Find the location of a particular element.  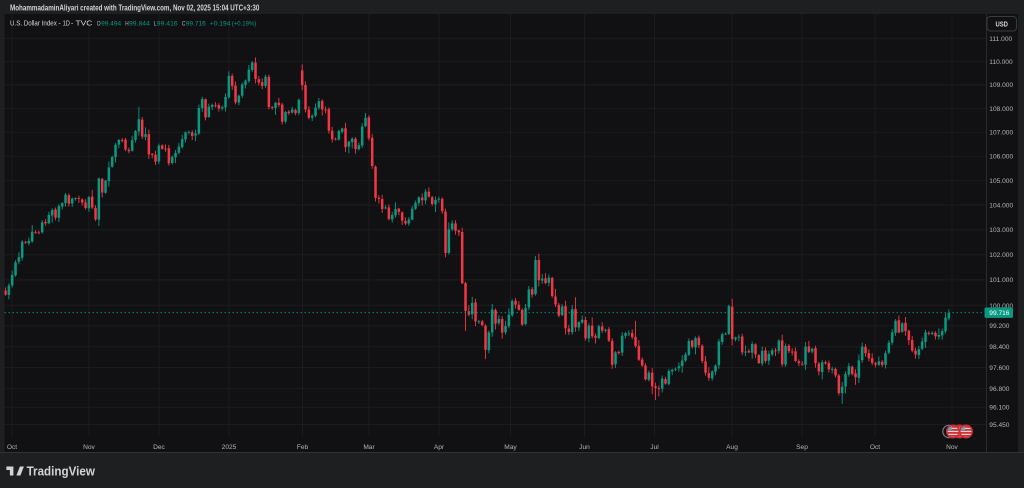

svg-text: 101.000 is located at coordinates (1001, 280).